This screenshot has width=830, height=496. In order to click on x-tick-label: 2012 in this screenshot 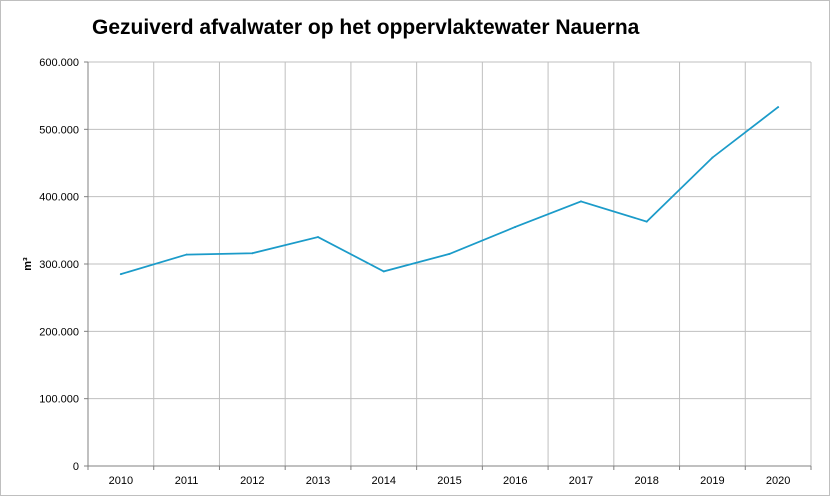, I will do `click(252, 481)`.